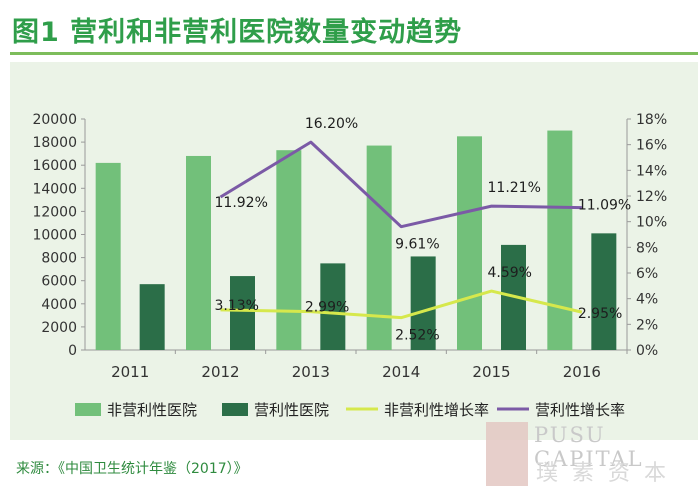 This screenshot has height=490, width=700. I want to click on left-tick-label: 0, so click(72, 351).